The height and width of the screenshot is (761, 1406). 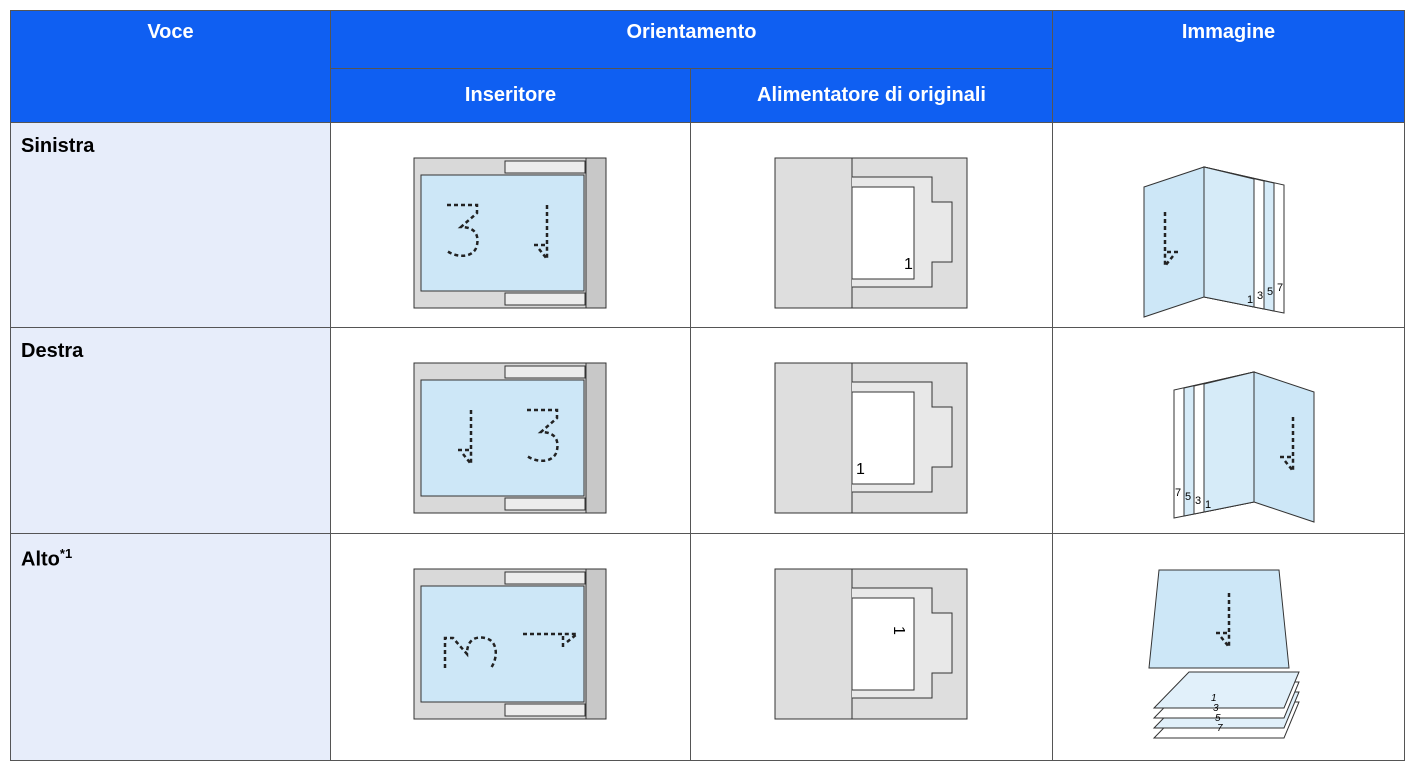 I want to click on row-label: Sinistra, so click(x=170, y=225).